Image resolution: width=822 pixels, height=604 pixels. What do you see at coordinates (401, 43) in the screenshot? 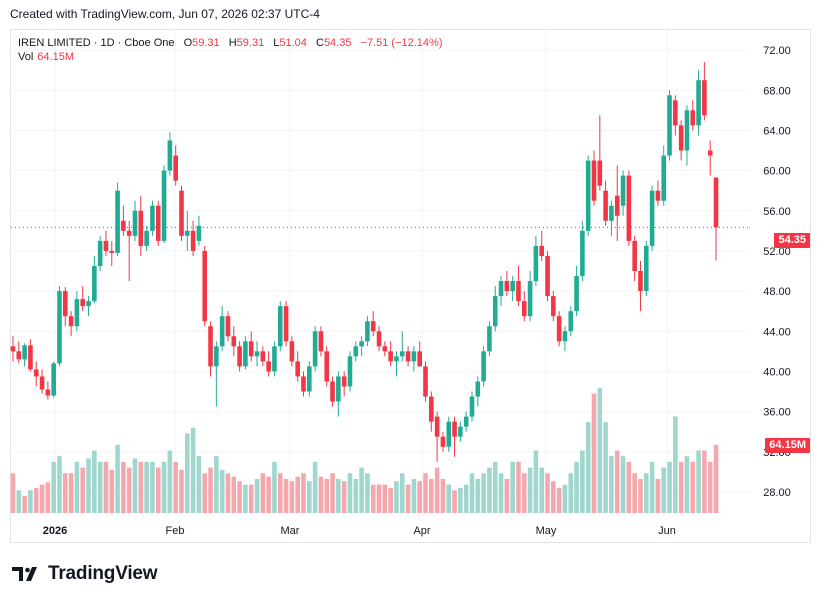
I see `change-value: −7.51 (−12.14%)` at bounding box center [401, 43].